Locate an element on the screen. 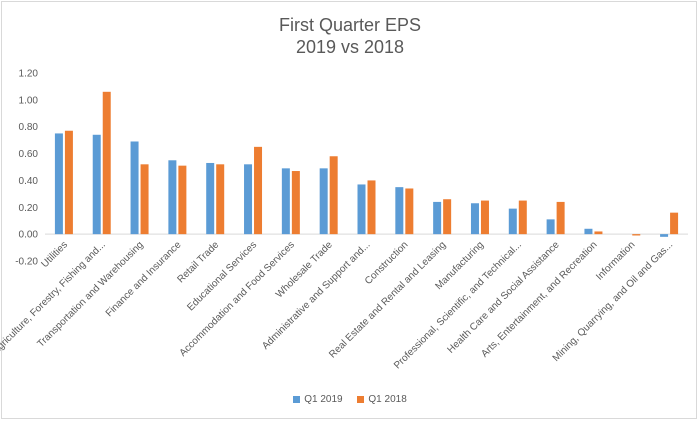 This screenshot has width=700, height=422. x-category-label: Finance and Insurance is located at coordinates (144, 279).